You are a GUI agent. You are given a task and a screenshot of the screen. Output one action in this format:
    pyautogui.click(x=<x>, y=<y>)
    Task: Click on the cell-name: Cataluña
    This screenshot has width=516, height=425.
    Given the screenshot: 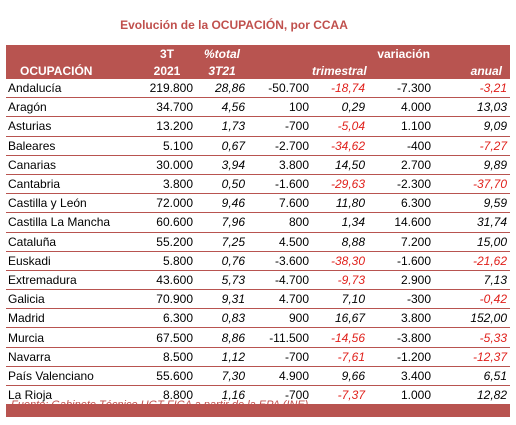 What is the action you would take?
    pyautogui.click(x=72, y=242)
    